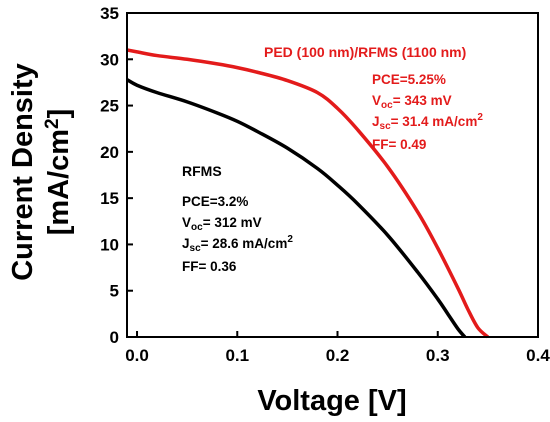 Image resolution: width=550 pixels, height=422 pixels. What do you see at coordinates (202, 171) in the screenshot?
I see `legend-label-rfms: RFMS` at bounding box center [202, 171].